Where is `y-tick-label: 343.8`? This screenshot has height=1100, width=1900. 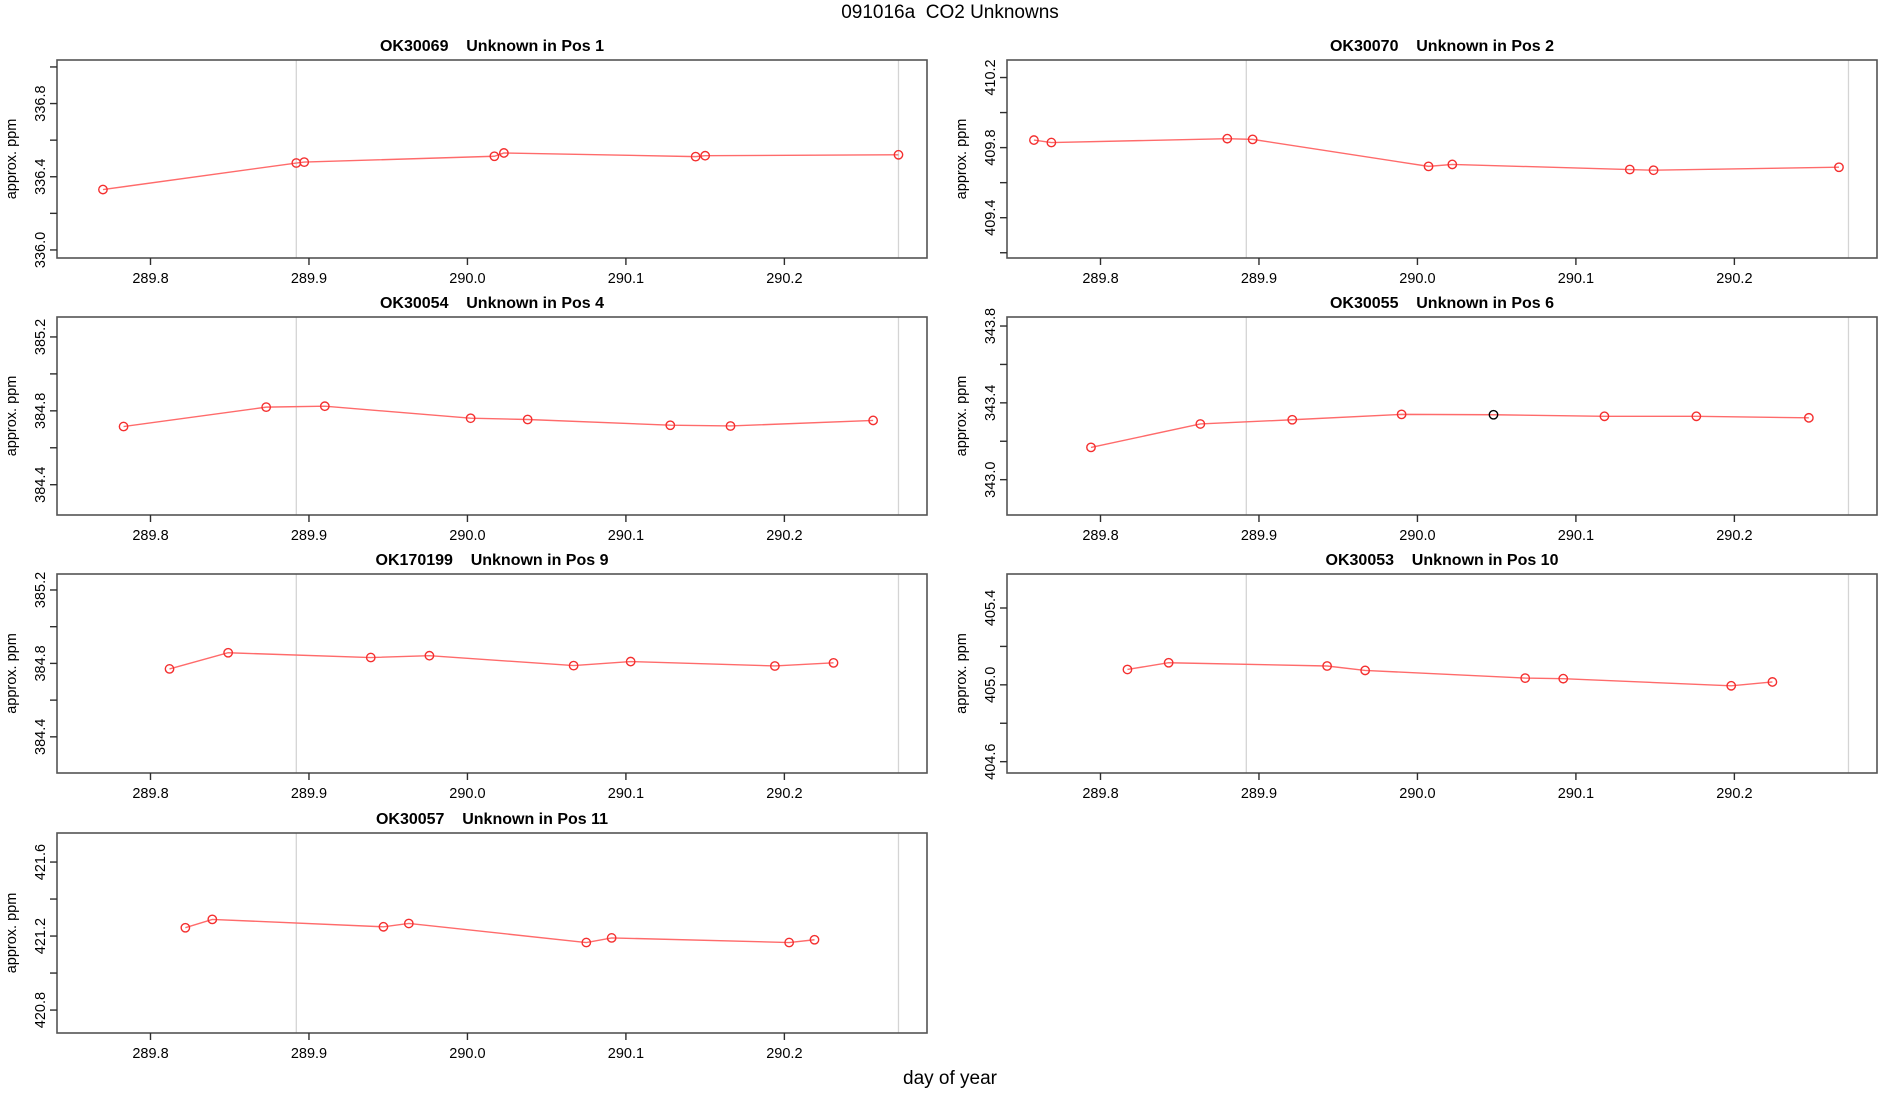
y-tick-label: 343.8 is located at coordinates (991, 326).